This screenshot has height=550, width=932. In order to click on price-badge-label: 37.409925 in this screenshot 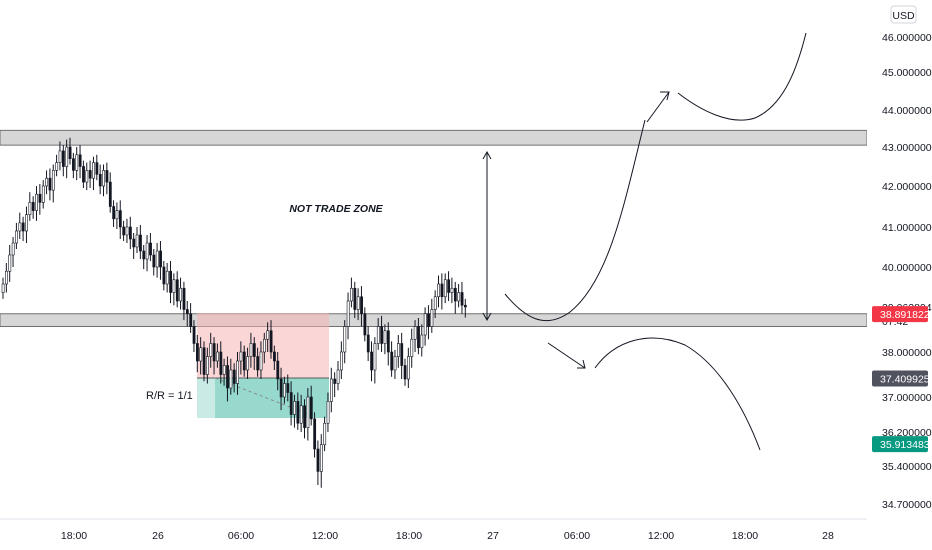, I will do `click(905, 380)`.